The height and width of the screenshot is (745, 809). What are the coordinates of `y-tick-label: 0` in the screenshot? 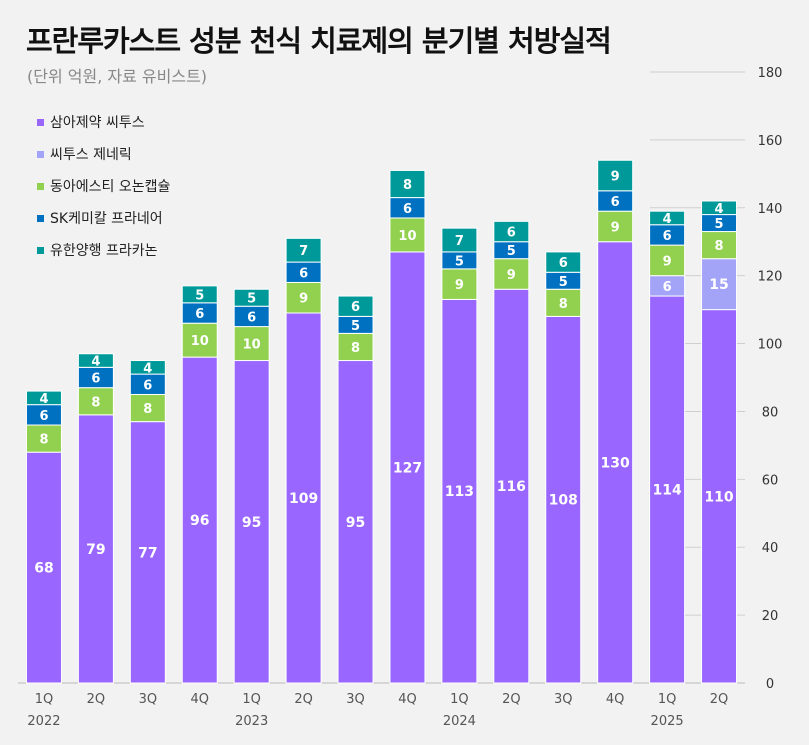 It's located at (770, 684).